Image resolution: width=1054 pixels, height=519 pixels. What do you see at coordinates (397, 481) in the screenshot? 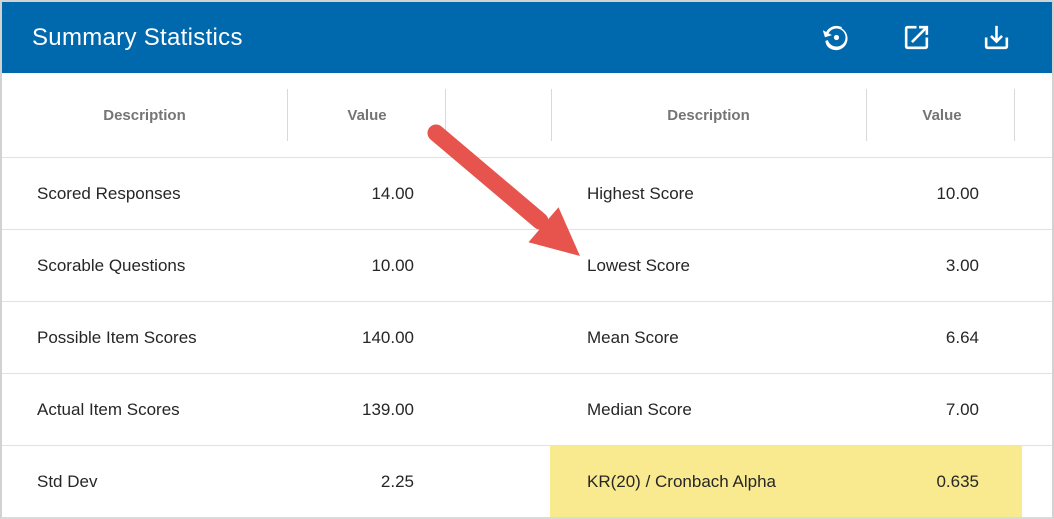
I see `stat-value: 2.25` at bounding box center [397, 481].